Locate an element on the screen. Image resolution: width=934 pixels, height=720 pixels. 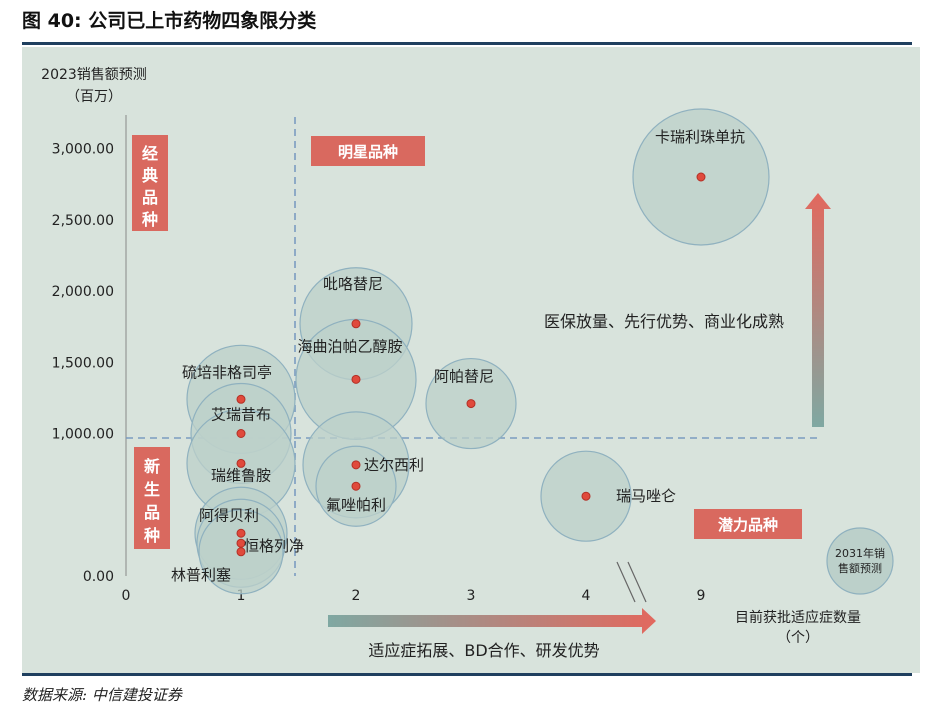
vertical-gradient-arrow is located at coordinates (818, 310).